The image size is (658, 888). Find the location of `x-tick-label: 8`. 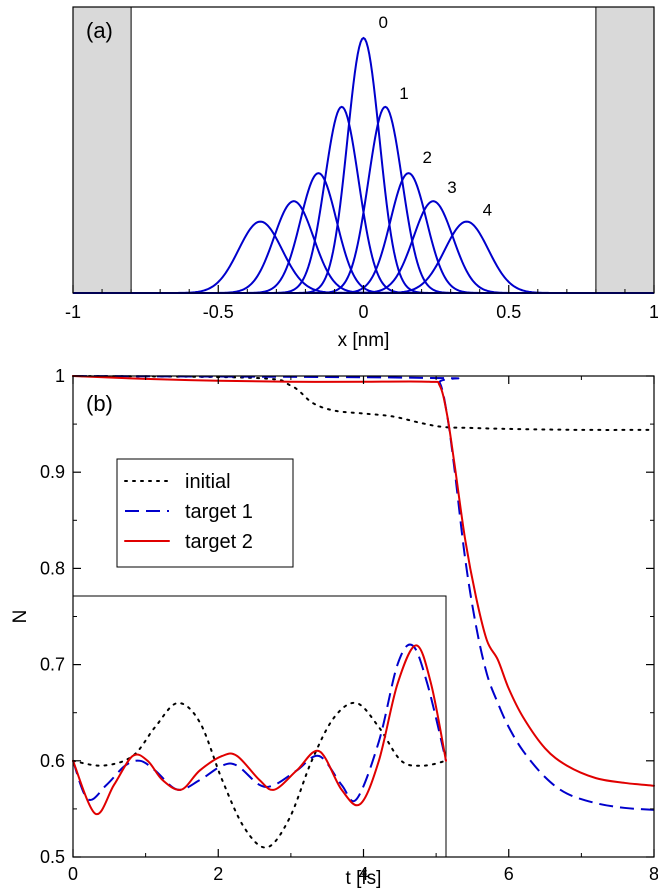

x-tick-label: 8 is located at coordinates (653, 874).